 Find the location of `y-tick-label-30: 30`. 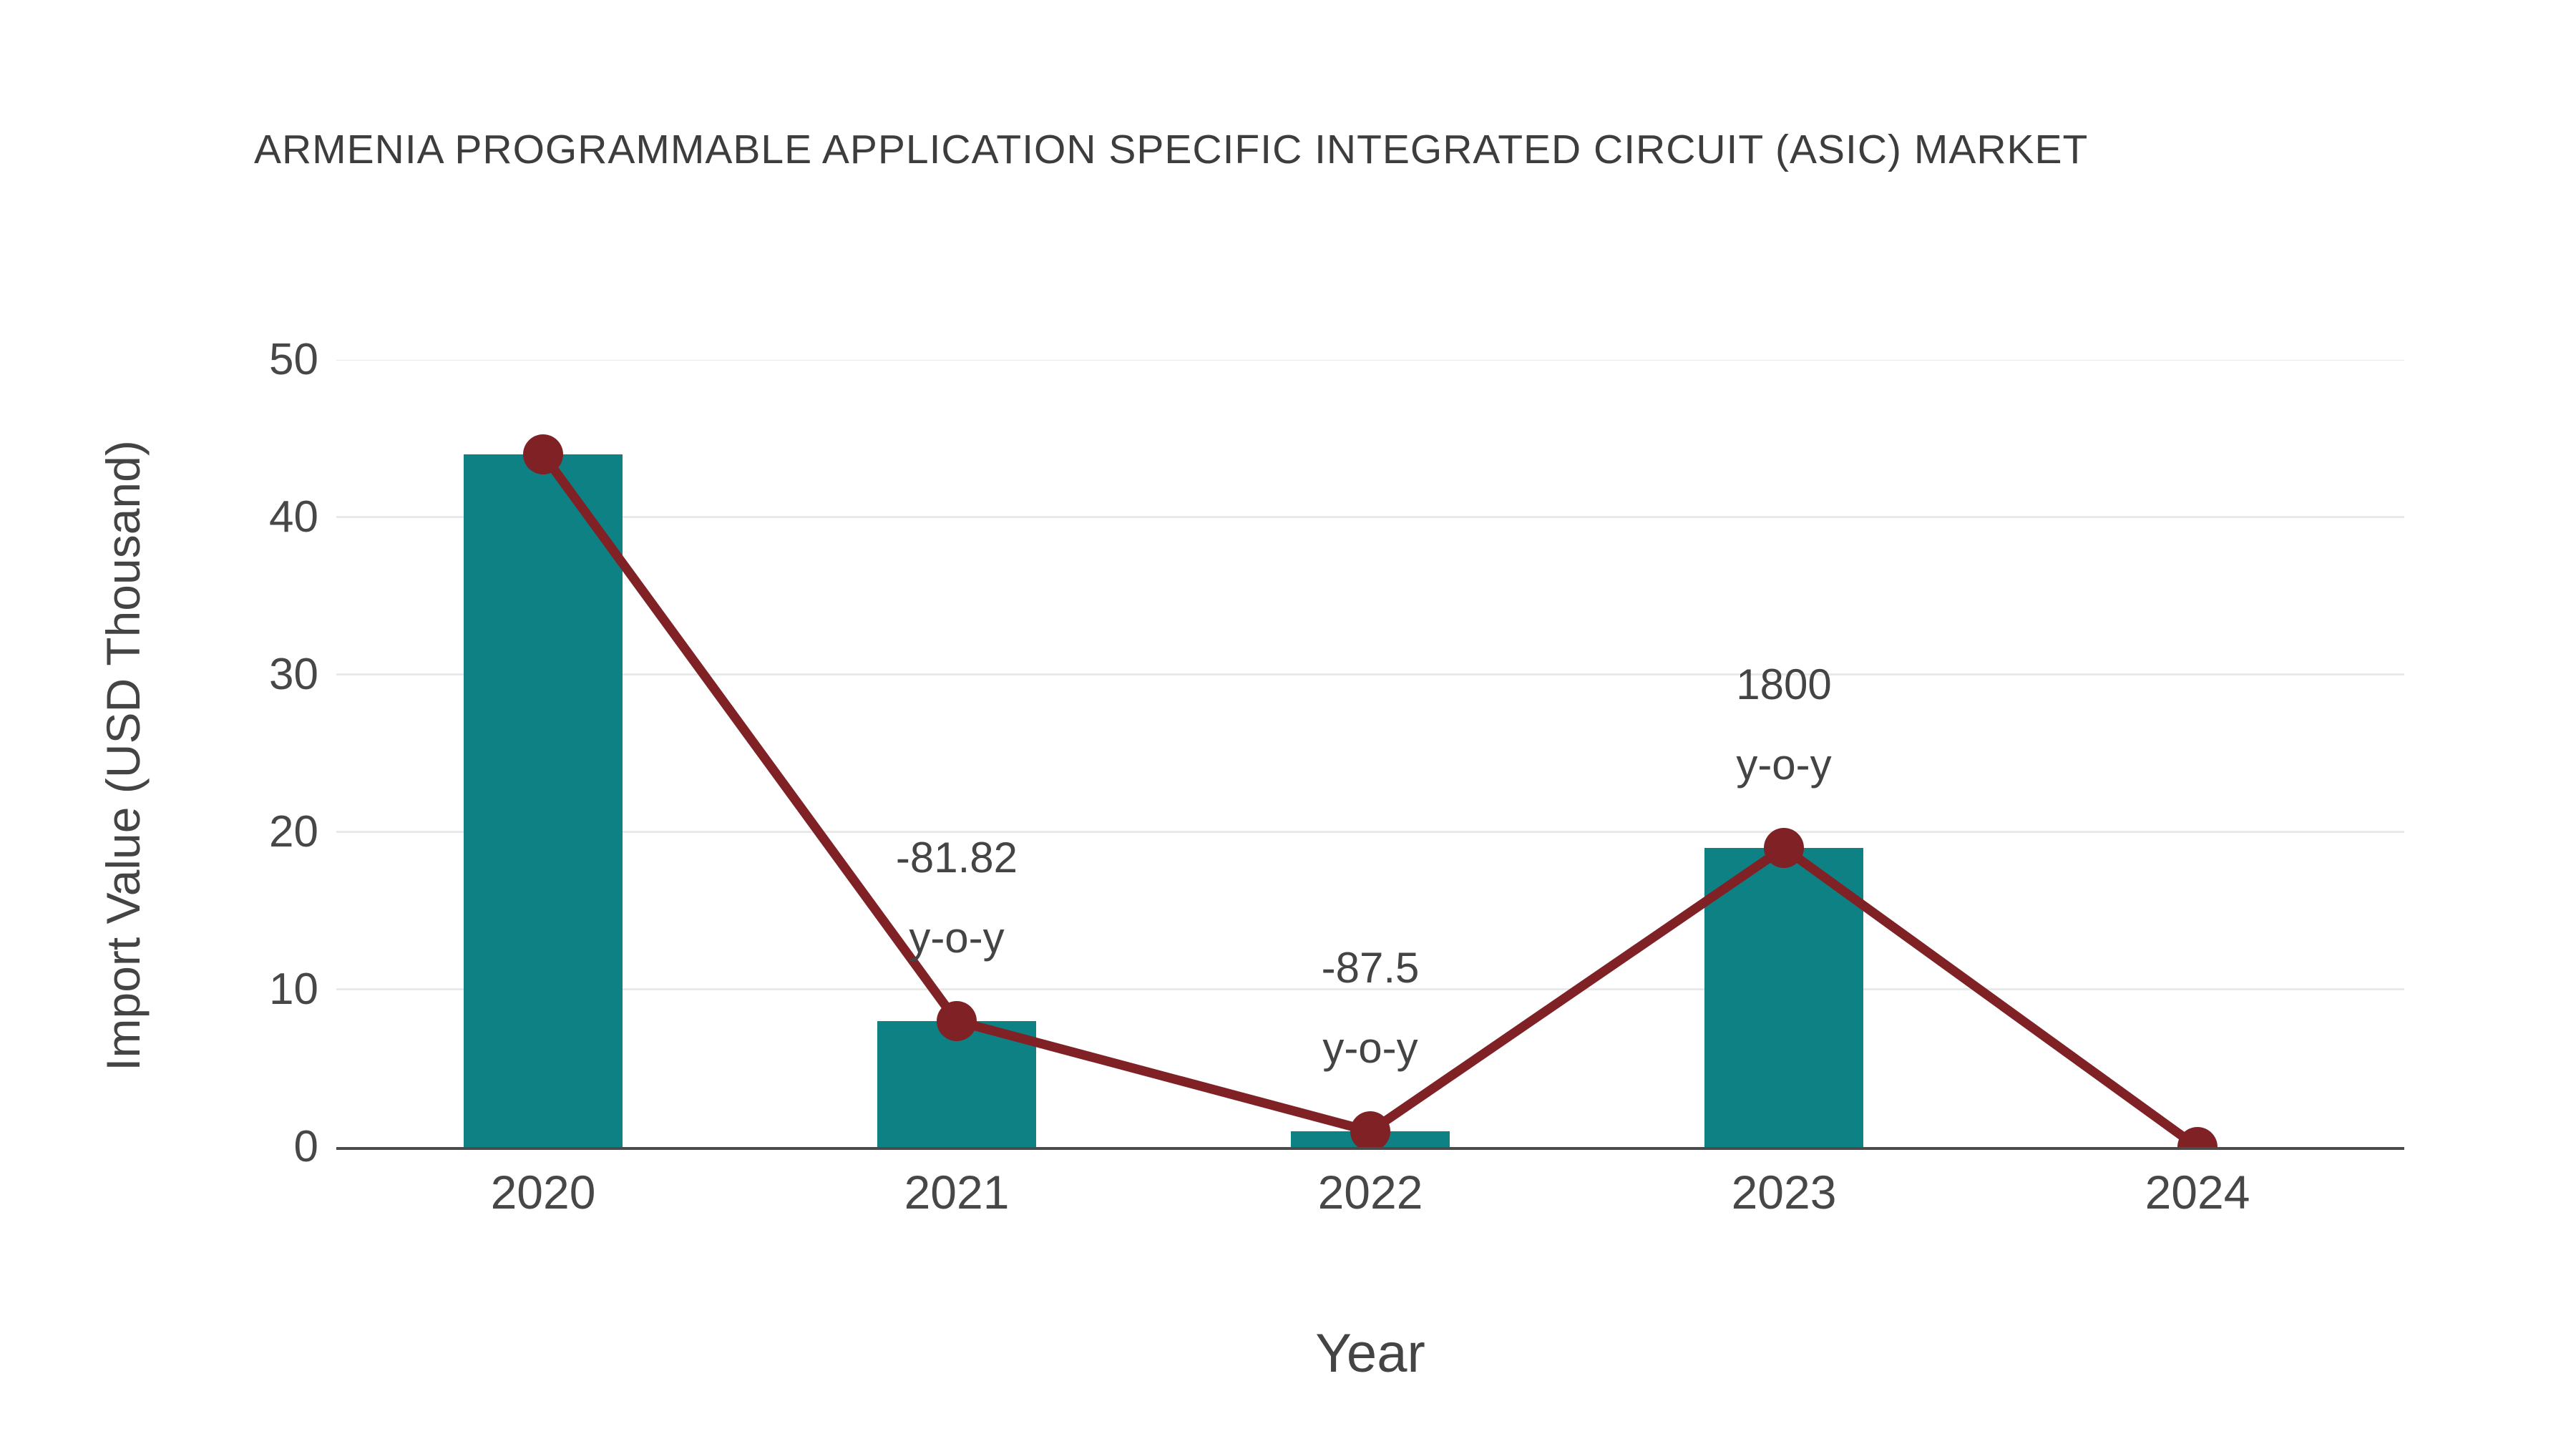

y-tick-label-30: 30 is located at coordinates (293, 674).